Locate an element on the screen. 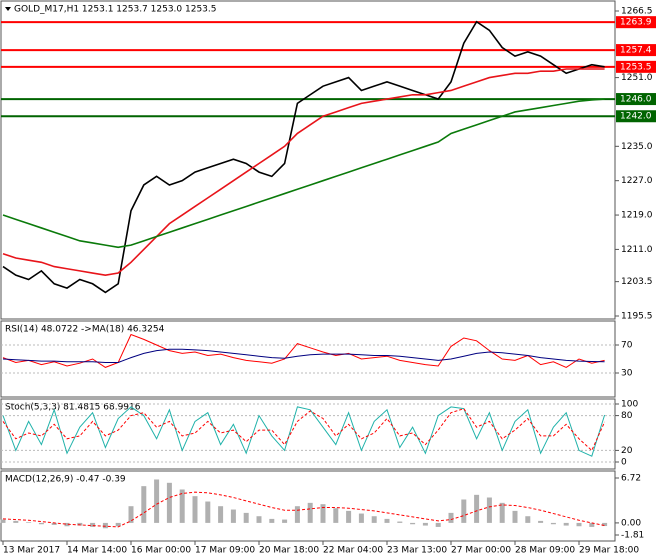  stoch-title: Stoch(5,3,3) 81.4815 68.9916 is located at coordinates (73, 408).